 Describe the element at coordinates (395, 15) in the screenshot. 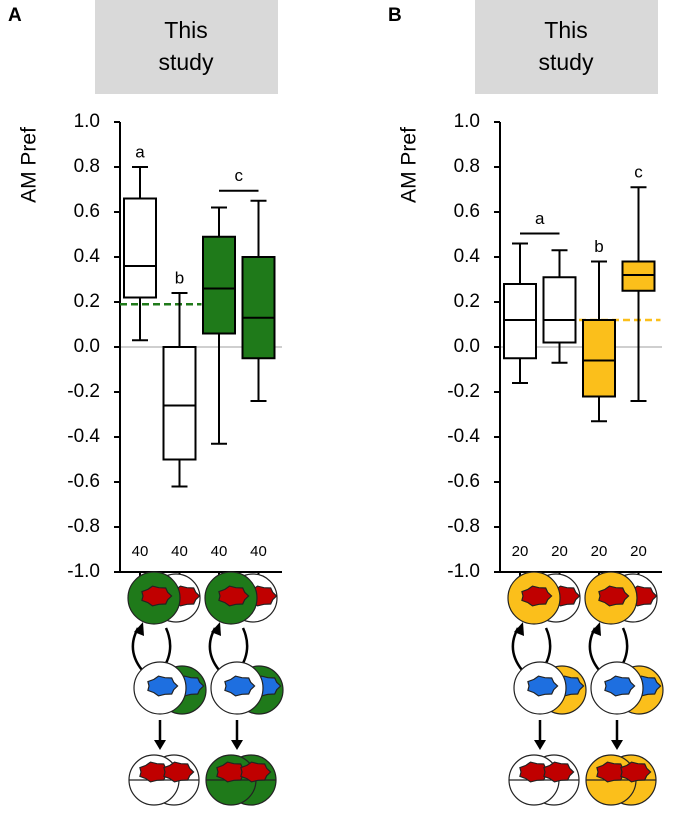

I see `panel-label: B` at that location.